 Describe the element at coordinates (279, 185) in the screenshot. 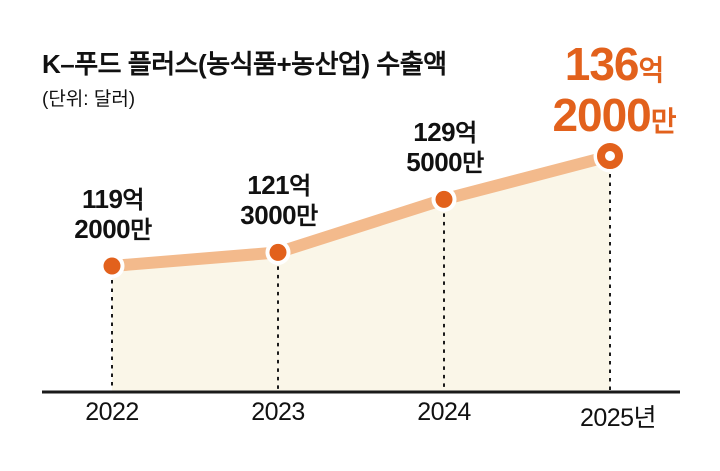

I see `value-line1: 121억` at that location.